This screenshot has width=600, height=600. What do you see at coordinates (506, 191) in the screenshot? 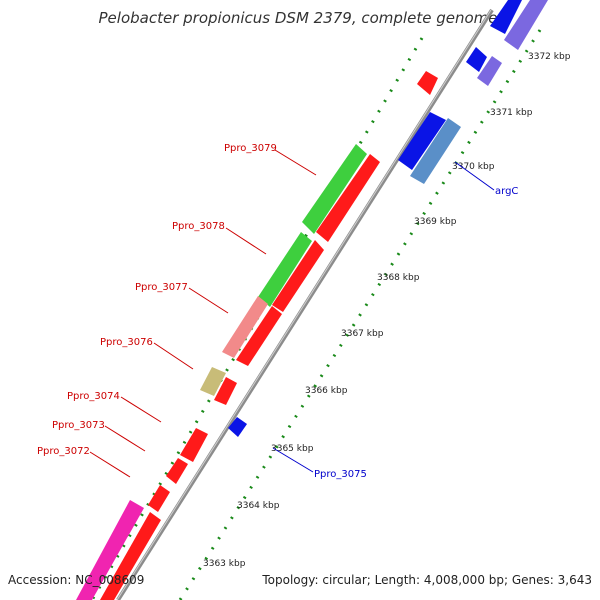
I see `gene-label: argC` at bounding box center [506, 191].